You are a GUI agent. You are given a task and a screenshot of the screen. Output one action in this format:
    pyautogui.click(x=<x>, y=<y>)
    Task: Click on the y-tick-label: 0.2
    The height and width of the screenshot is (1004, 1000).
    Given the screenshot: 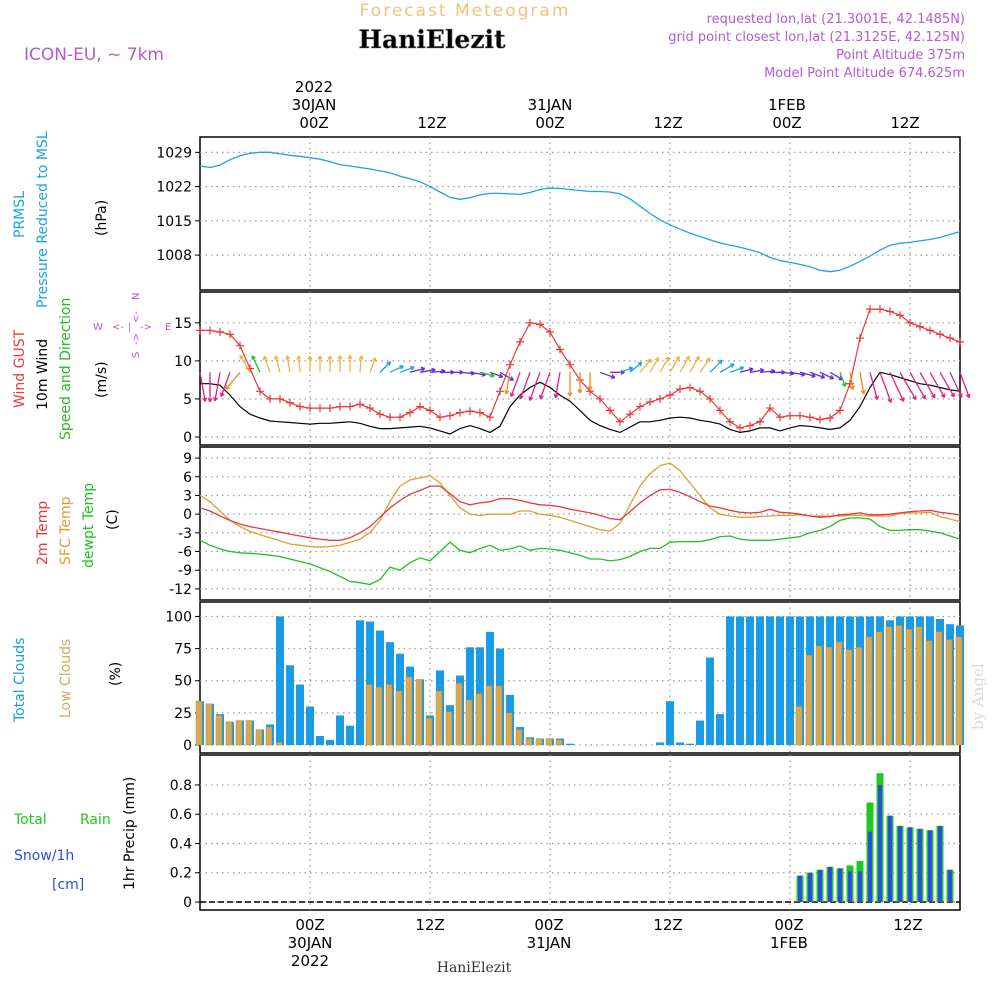 What is the action you would take?
    pyautogui.click(x=181, y=874)
    